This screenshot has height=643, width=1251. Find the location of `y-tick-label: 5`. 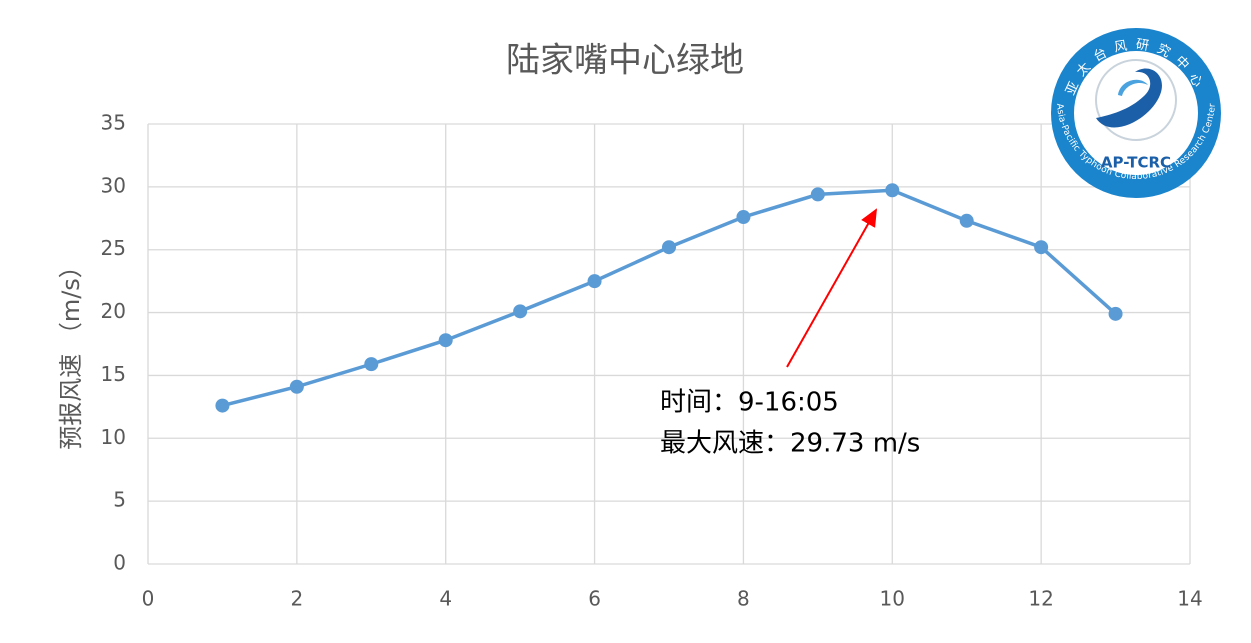

y-tick-label: 5 is located at coordinates (119, 500).